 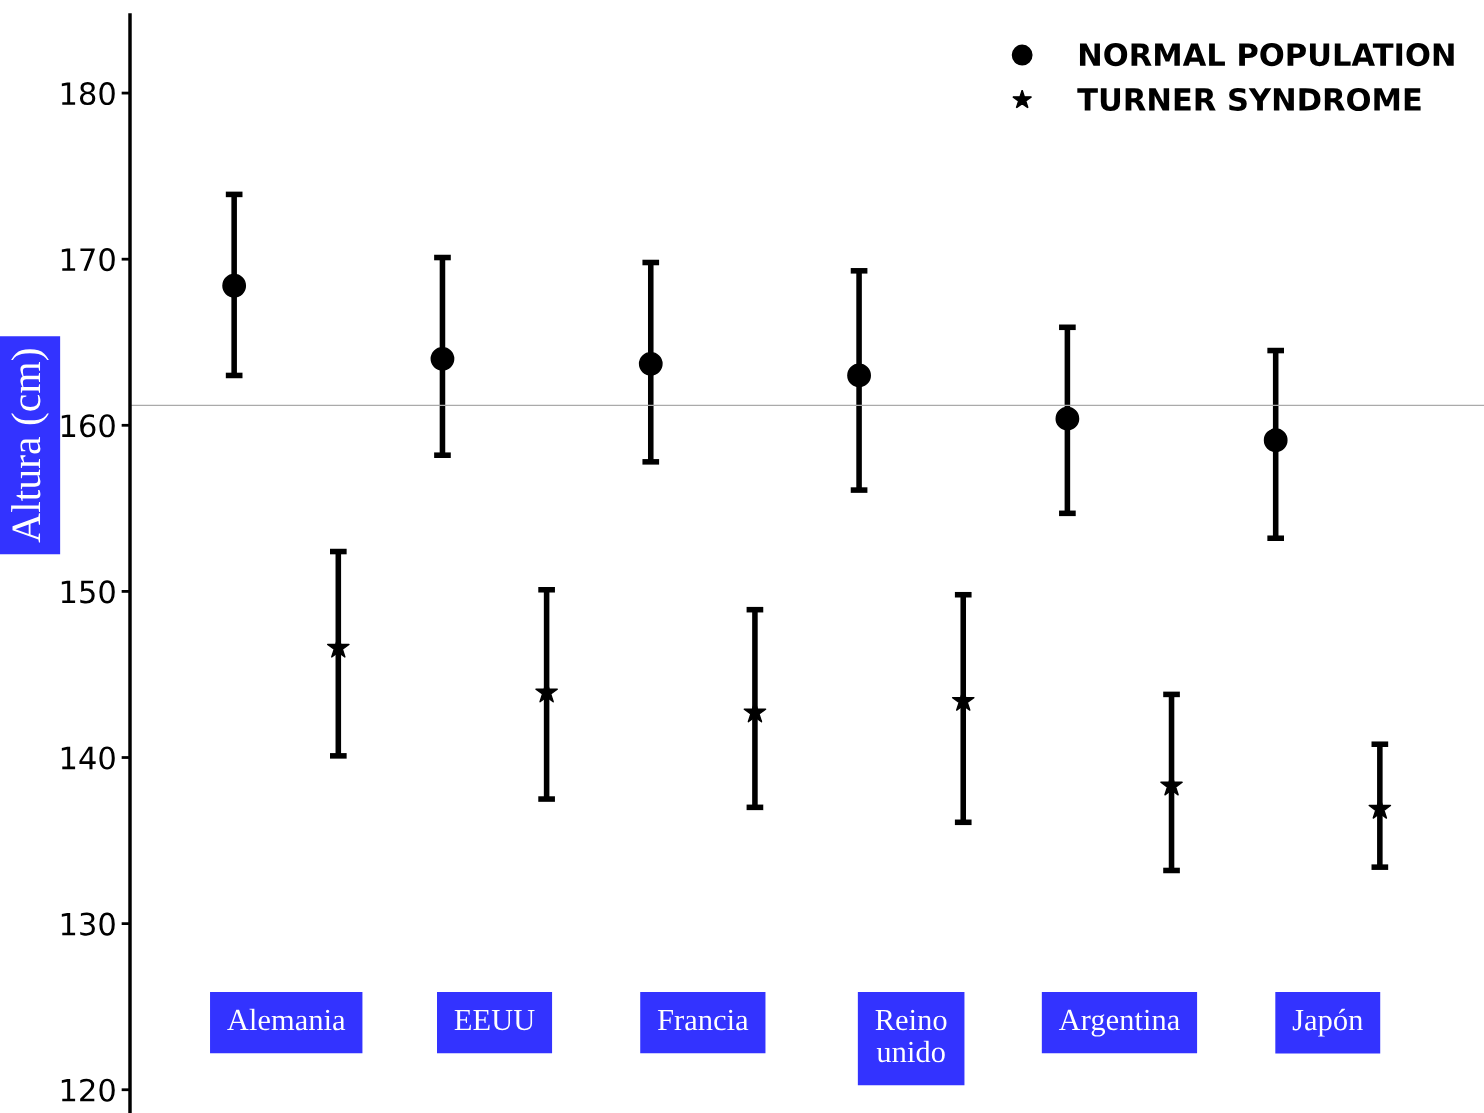 I want to click on x-tick-label: Reino unido, so click(x=911, y=1036).